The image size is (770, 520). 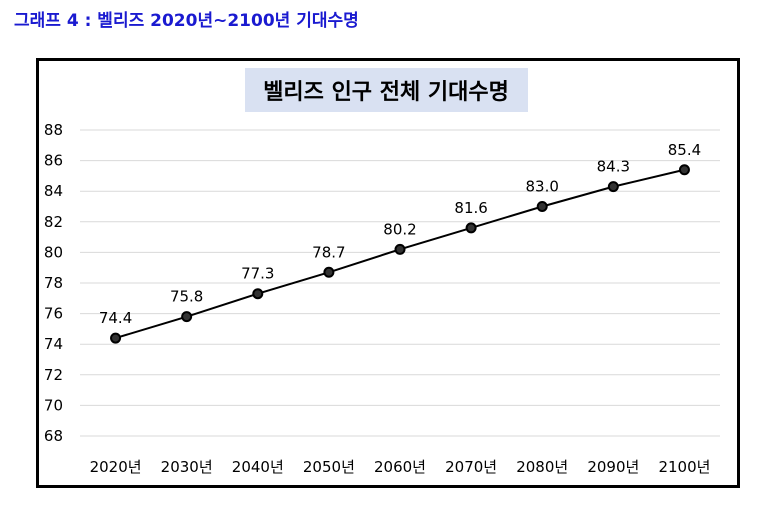 I want to click on data-label: 84.3, so click(x=613, y=167).